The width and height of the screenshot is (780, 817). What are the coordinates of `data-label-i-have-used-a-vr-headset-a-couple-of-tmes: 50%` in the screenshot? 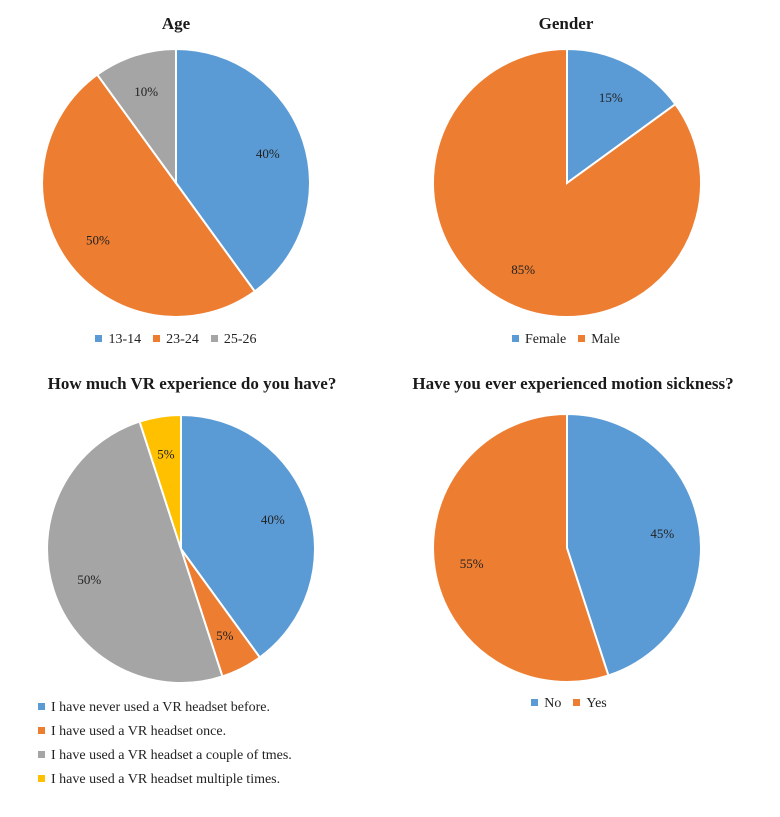 It's located at (89, 579).